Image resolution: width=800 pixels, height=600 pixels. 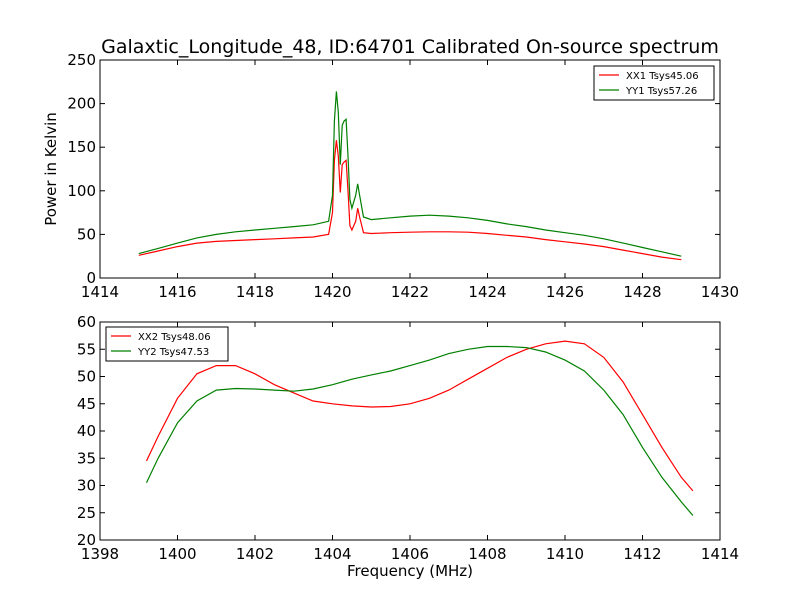 I want to click on y-tick-label: 55, so click(x=86, y=349).